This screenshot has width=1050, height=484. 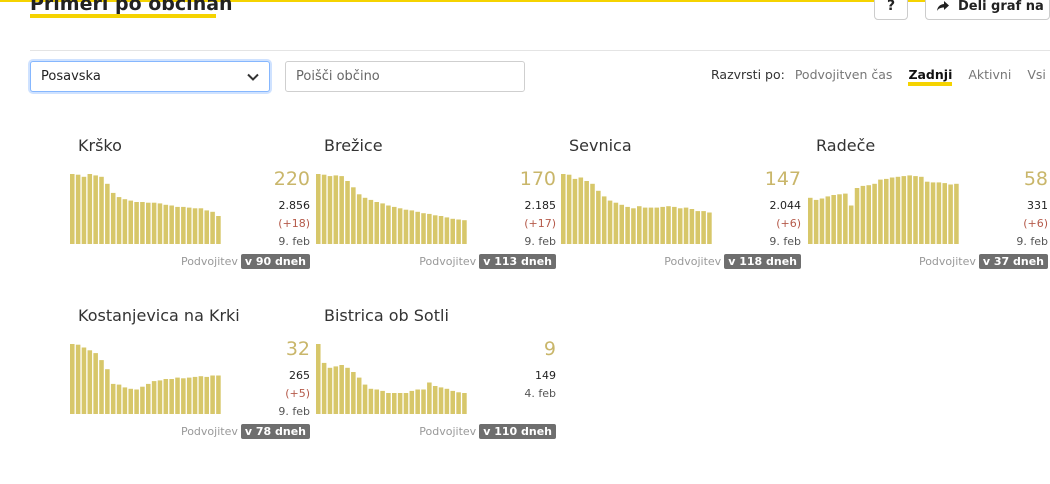 What do you see at coordinates (71, 76) in the screenshot?
I see `region-select-value: Posavska` at bounding box center [71, 76].